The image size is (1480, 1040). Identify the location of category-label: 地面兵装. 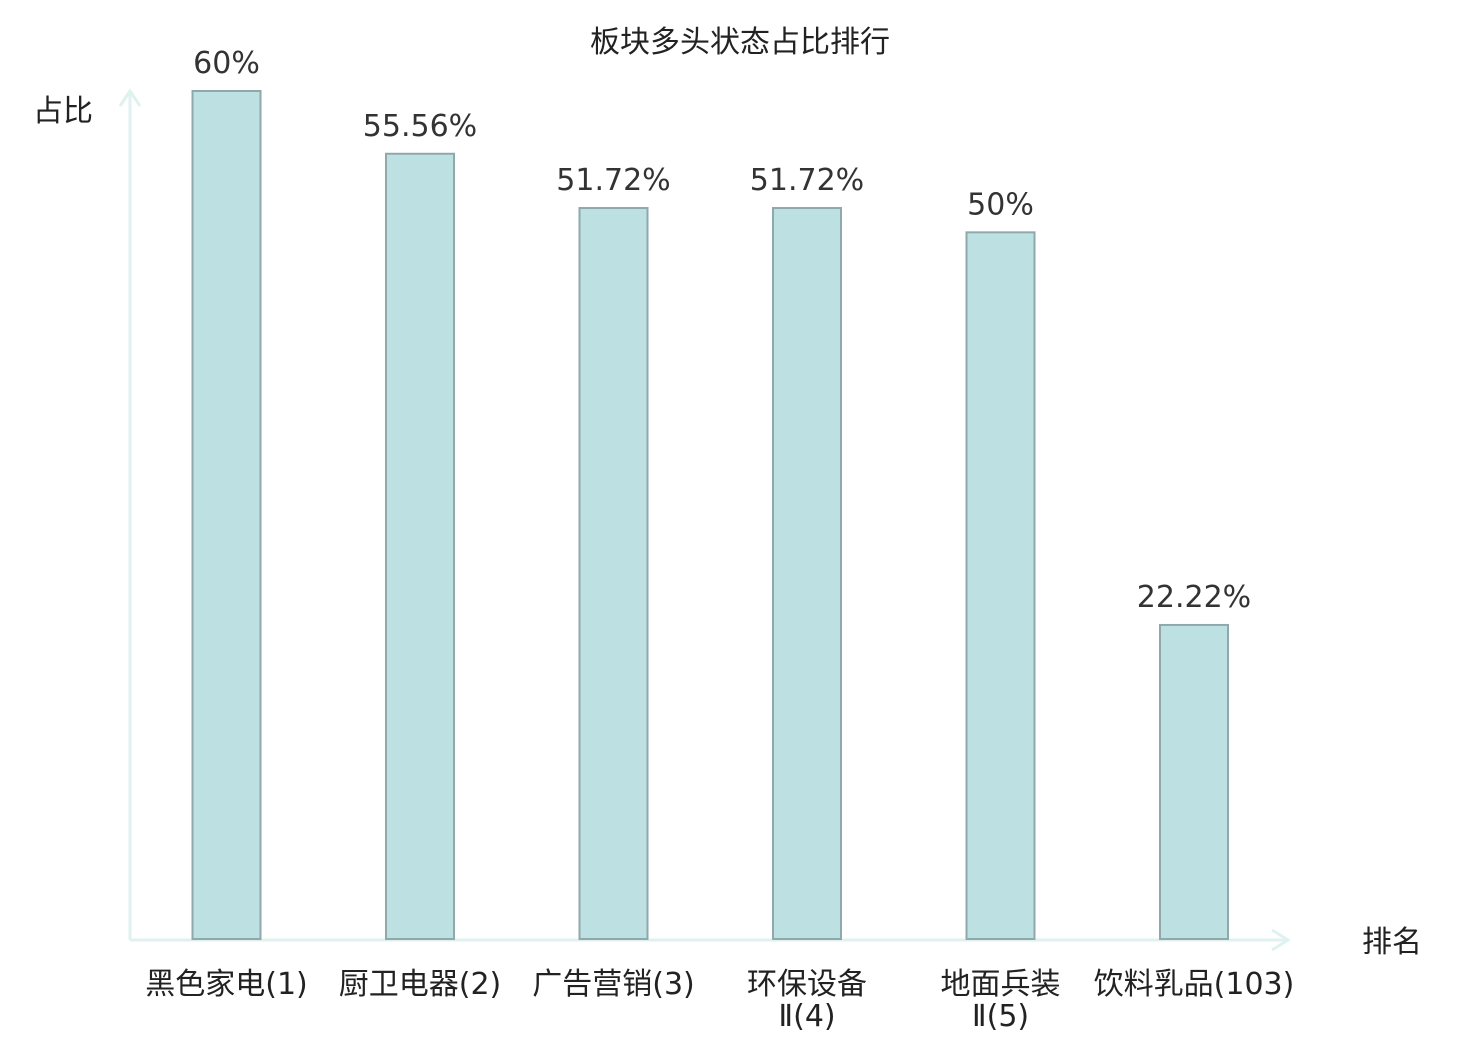
(1001, 984).